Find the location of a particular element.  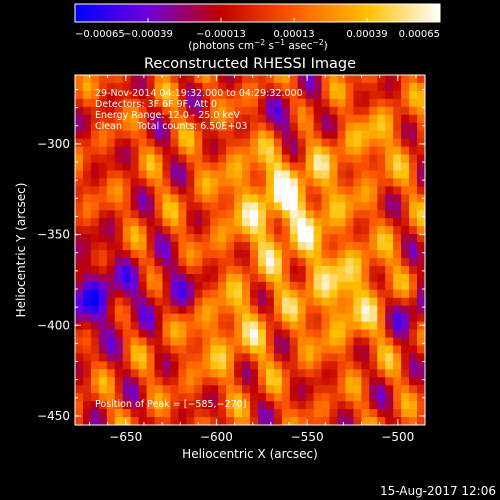

colorbar-tick-label: 0.00013 is located at coordinates (293, 34).